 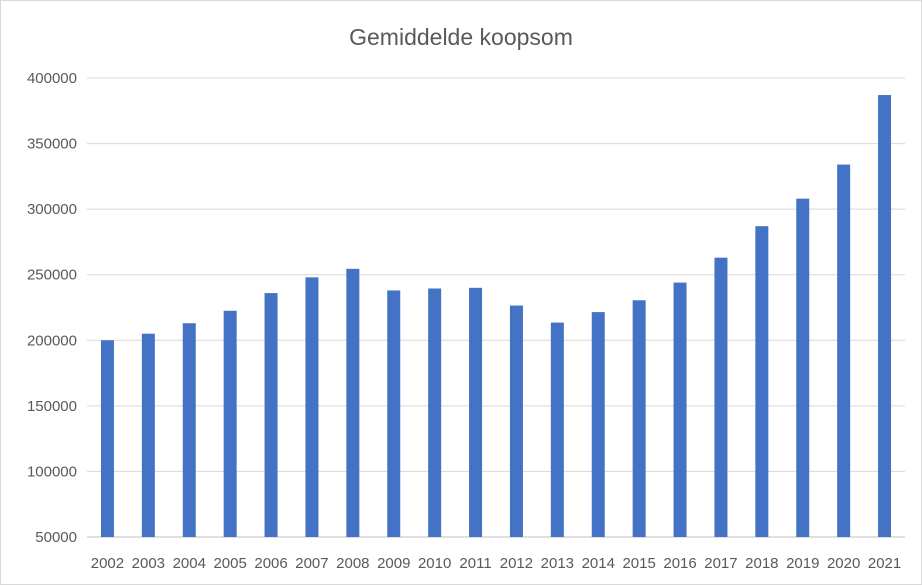 What do you see at coordinates (189, 430) in the screenshot?
I see `bar-2004` at bounding box center [189, 430].